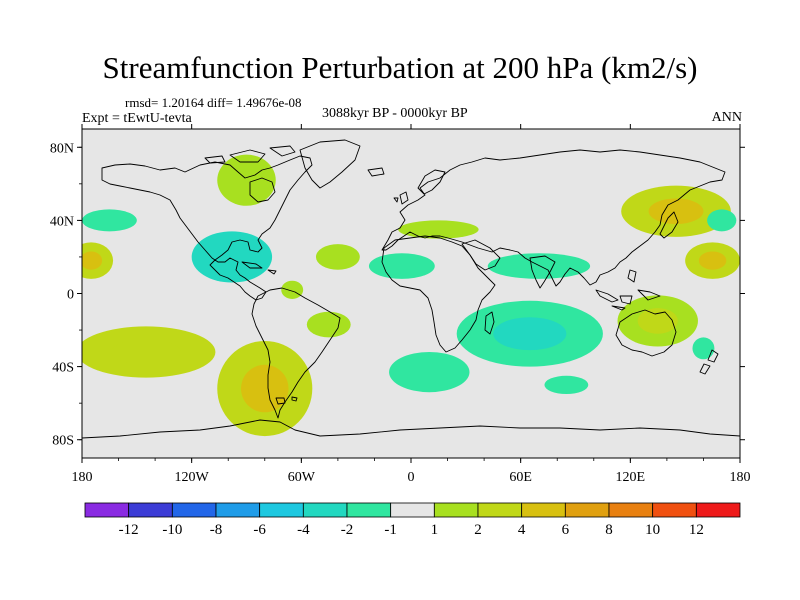 The width and height of the screenshot is (800, 600). What do you see at coordinates (481, 255) in the screenshot?
I see `coastline-arabia` at bounding box center [481, 255].